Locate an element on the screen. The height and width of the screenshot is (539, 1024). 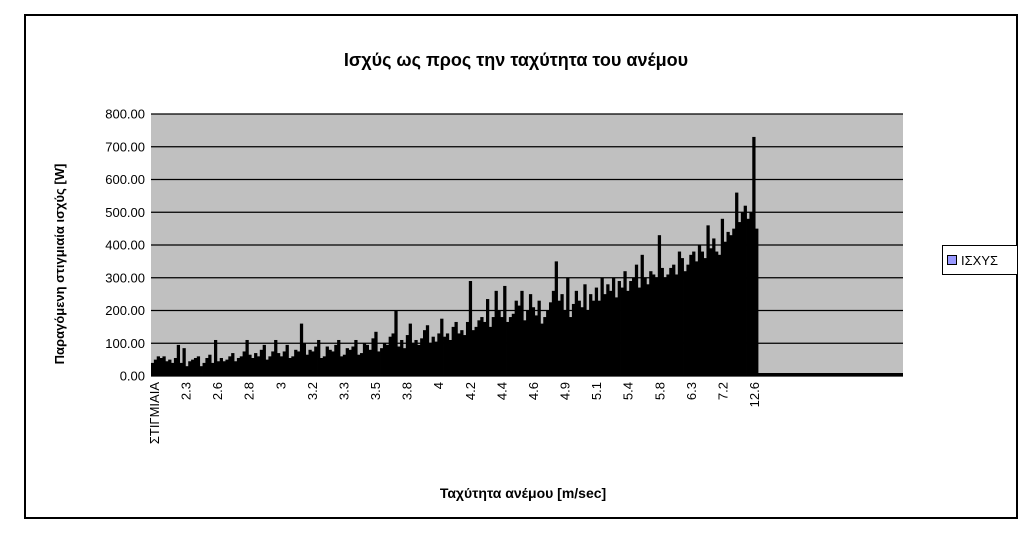
x-tick-label: 4.2 is located at coordinates (470, 391).